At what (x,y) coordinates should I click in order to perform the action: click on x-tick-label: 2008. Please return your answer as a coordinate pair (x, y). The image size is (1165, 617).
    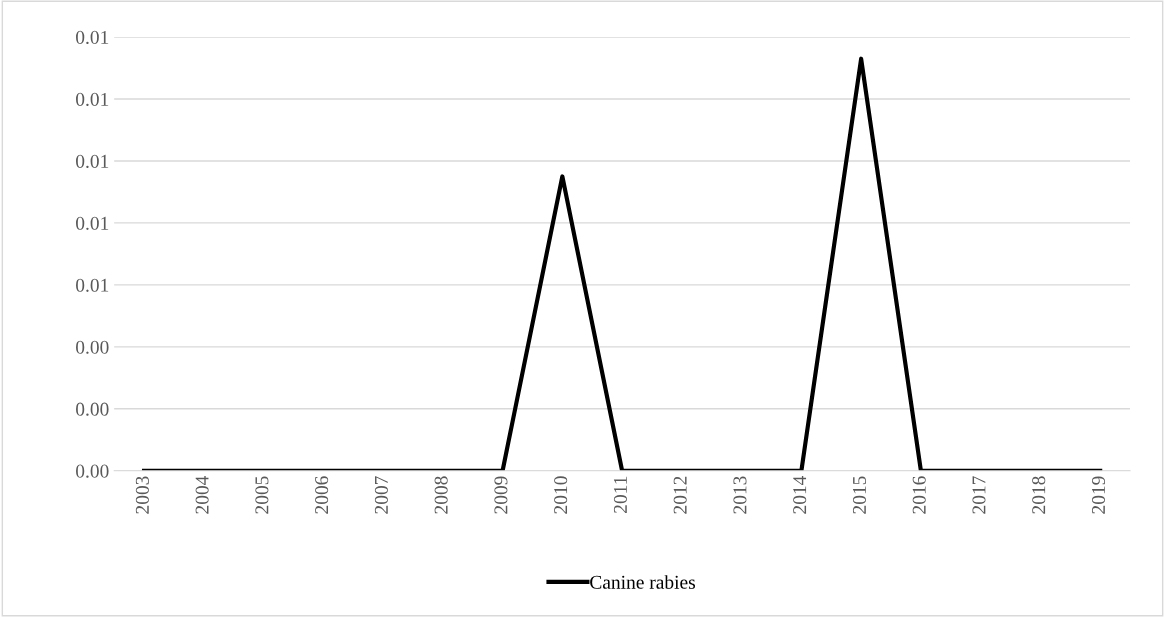
    Looking at the image, I should click on (441, 495).